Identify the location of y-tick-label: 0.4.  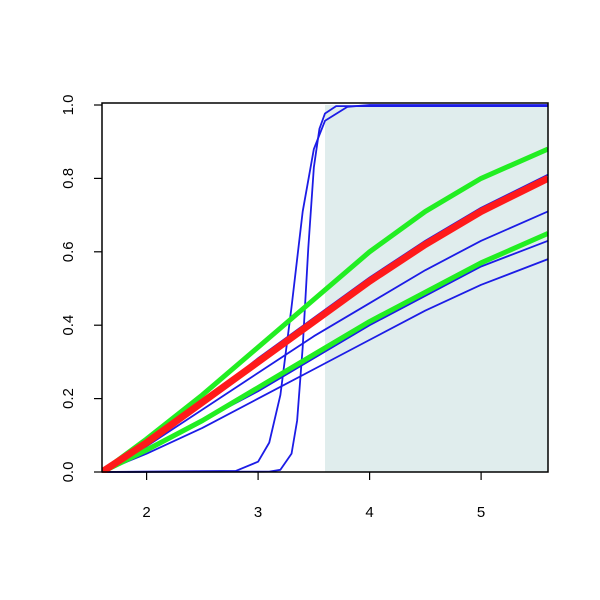
(68, 325).